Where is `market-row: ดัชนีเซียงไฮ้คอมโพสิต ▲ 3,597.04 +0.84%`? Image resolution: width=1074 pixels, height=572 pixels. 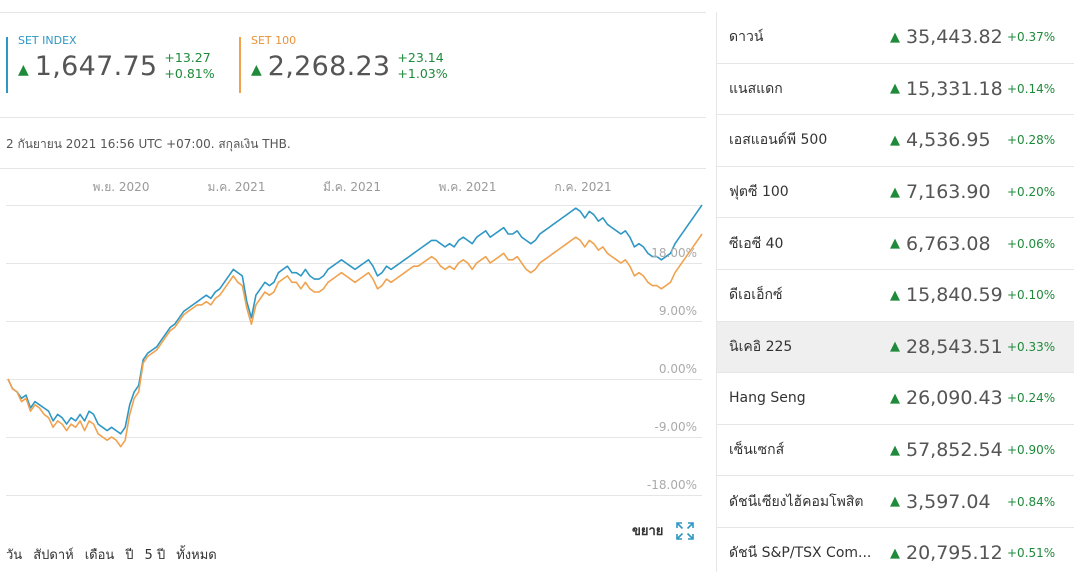 market-row: ดัชนีเซียงไฮ้คอมโพสิต ▲ 3,597.04 +0.84% is located at coordinates (895, 502).